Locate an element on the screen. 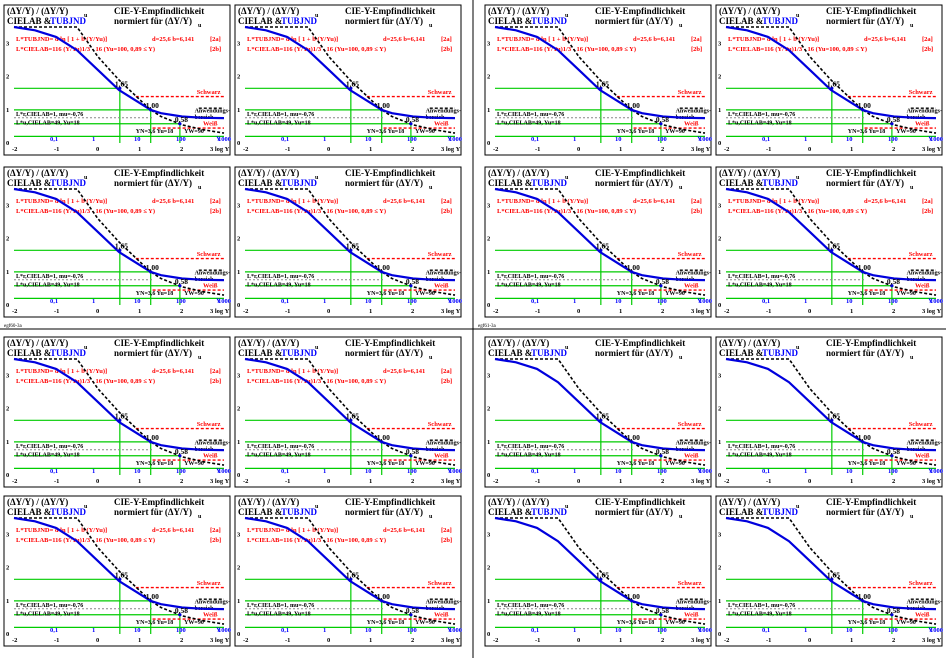 The height and width of the screenshot is (658, 946). x-axis-label: 3 log Y is located at coordinates (701, 311).